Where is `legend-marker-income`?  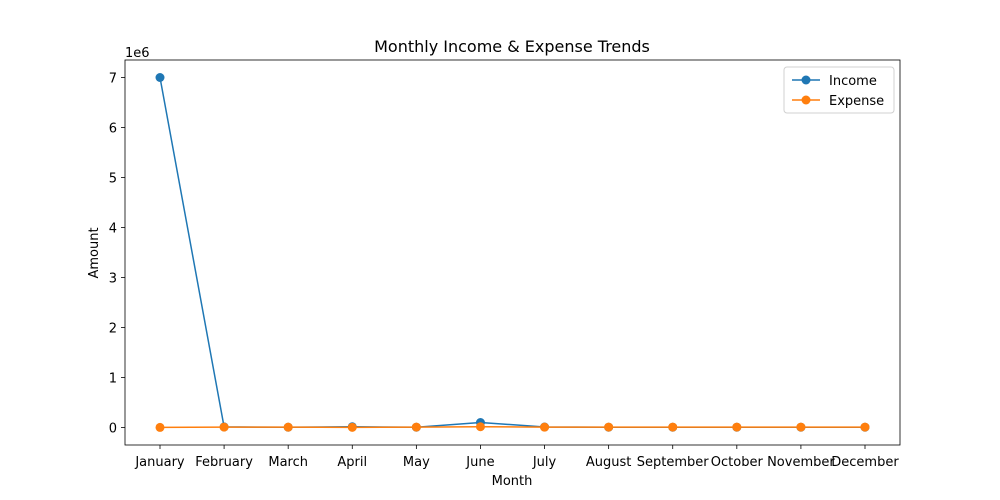 legend-marker-income is located at coordinates (806, 80).